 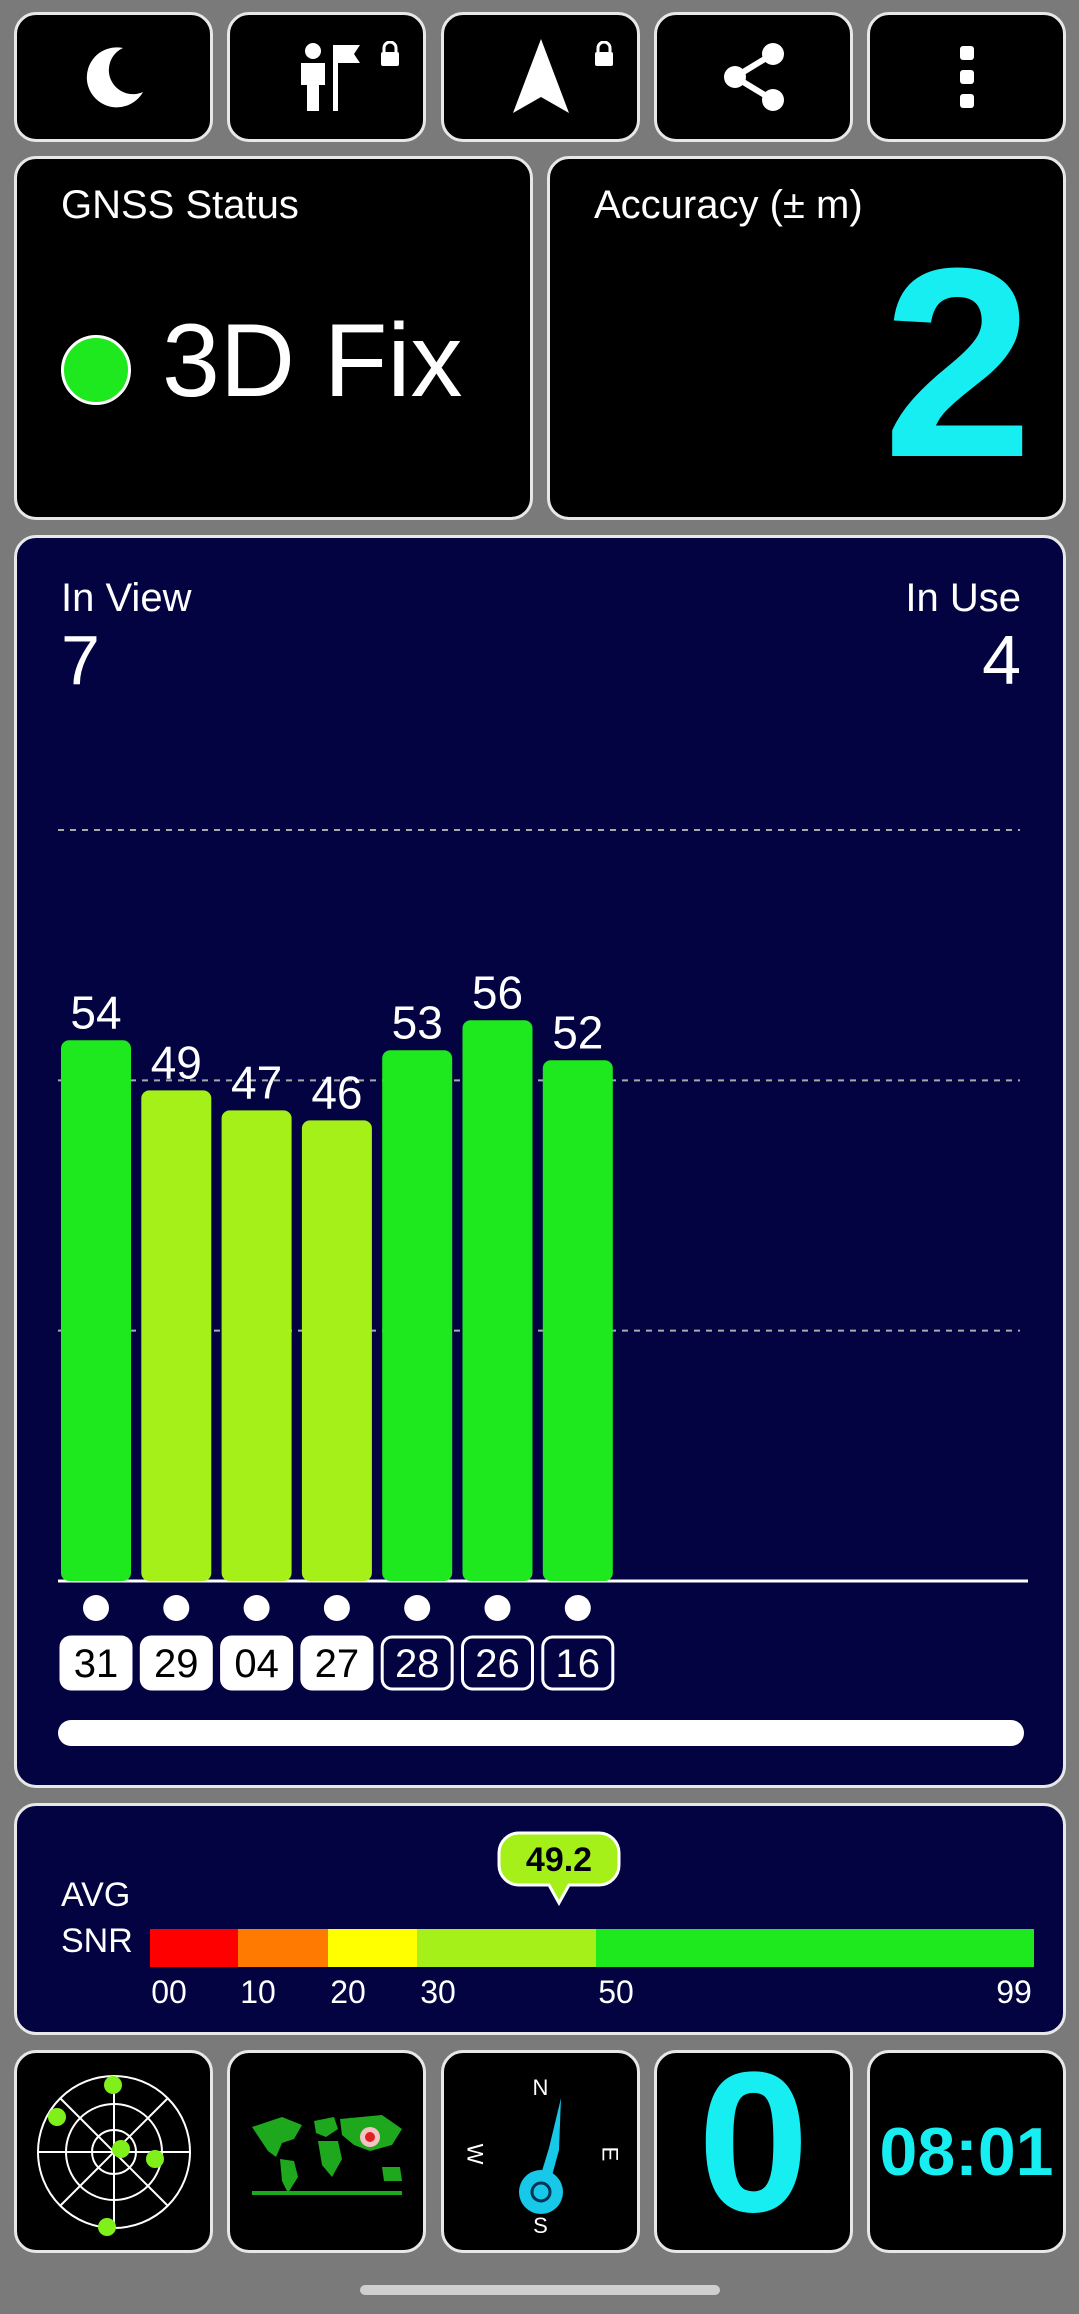 What do you see at coordinates (97, 1941) in the screenshot?
I see `snr-label: SNR` at bounding box center [97, 1941].